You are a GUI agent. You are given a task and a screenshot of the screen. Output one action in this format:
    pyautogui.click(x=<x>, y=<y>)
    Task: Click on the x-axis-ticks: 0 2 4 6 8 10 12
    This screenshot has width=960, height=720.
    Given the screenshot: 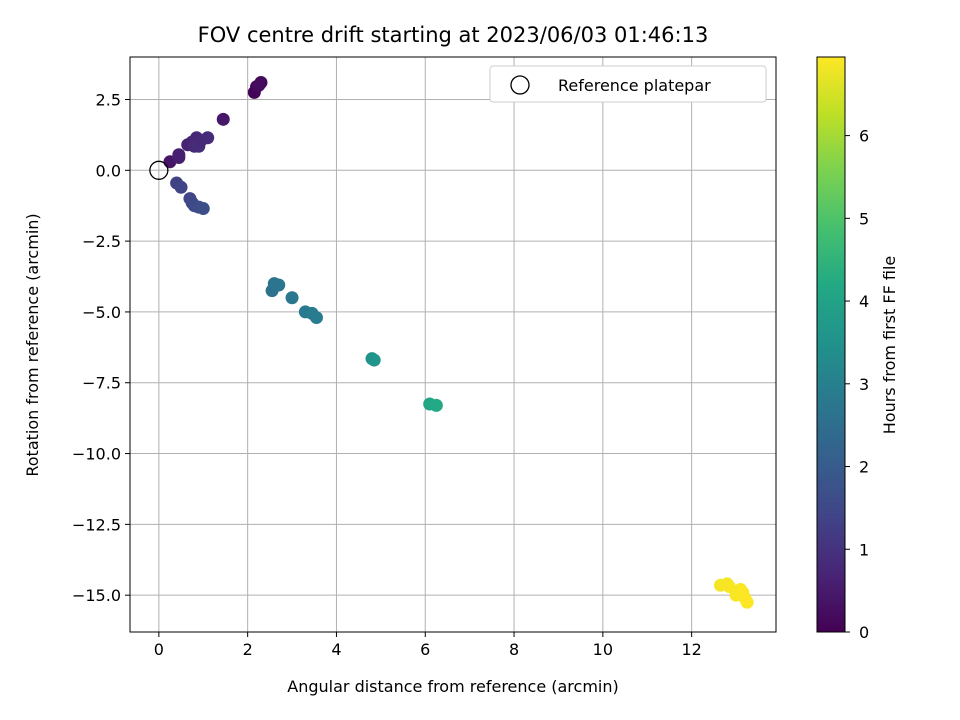 What is the action you would take?
    pyautogui.click(x=428, y=645)
    